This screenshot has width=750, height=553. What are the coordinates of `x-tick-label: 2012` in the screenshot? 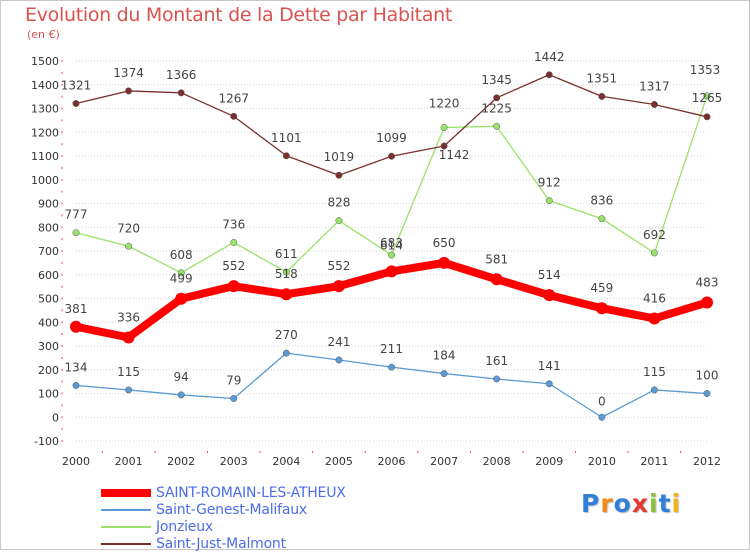 It's located at (707, 461).